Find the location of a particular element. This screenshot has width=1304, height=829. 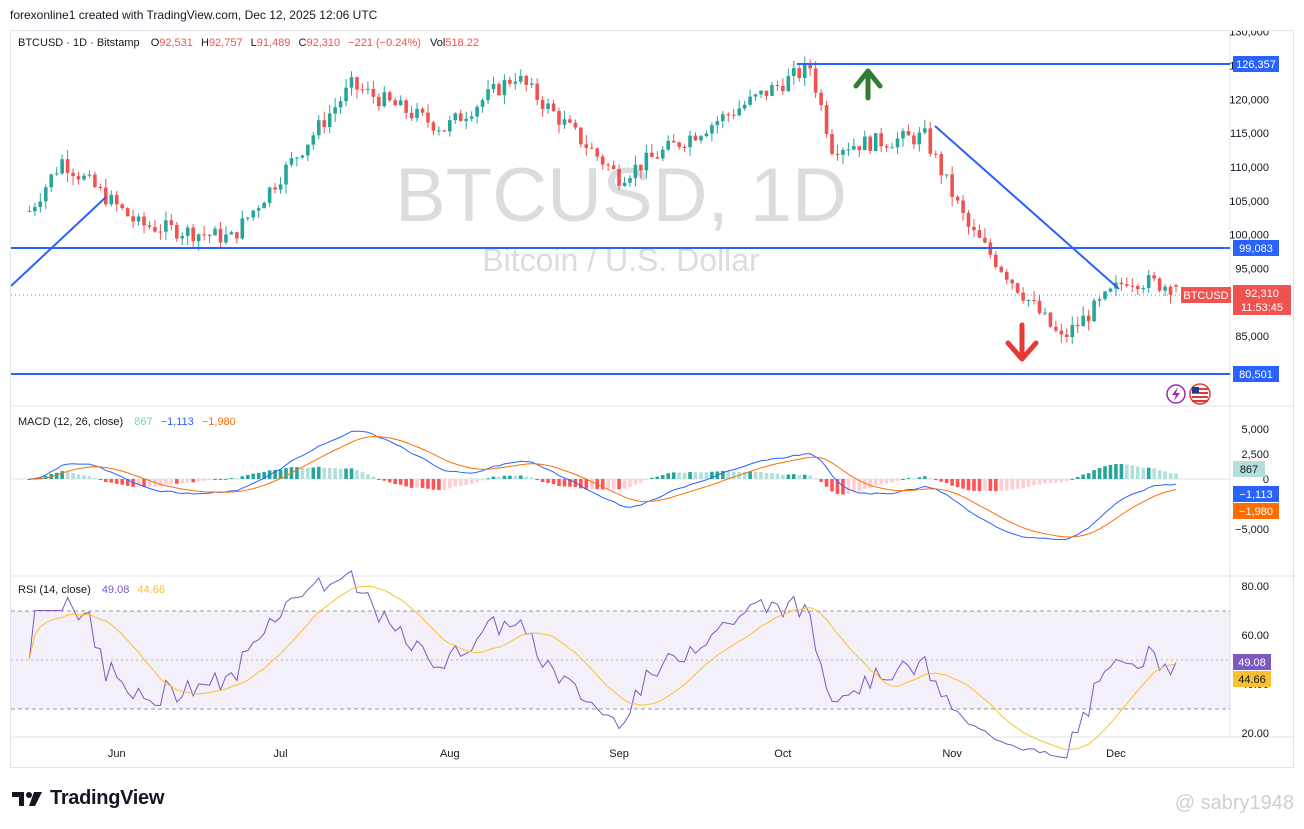

svg-text: 92,310 is located at coordinates (1262, 294).